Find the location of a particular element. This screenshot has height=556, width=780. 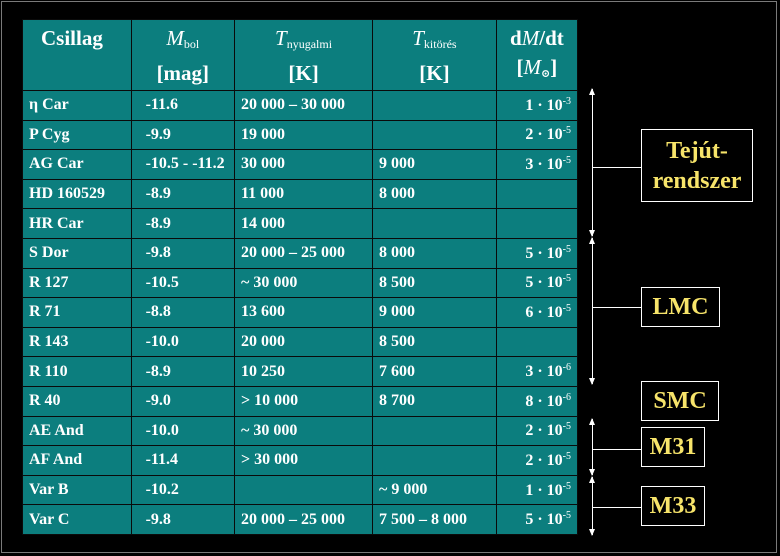

table-row: R 71 -8.8 13 600 9 000 6 · 10-5 is located at coordinates (300, 312).